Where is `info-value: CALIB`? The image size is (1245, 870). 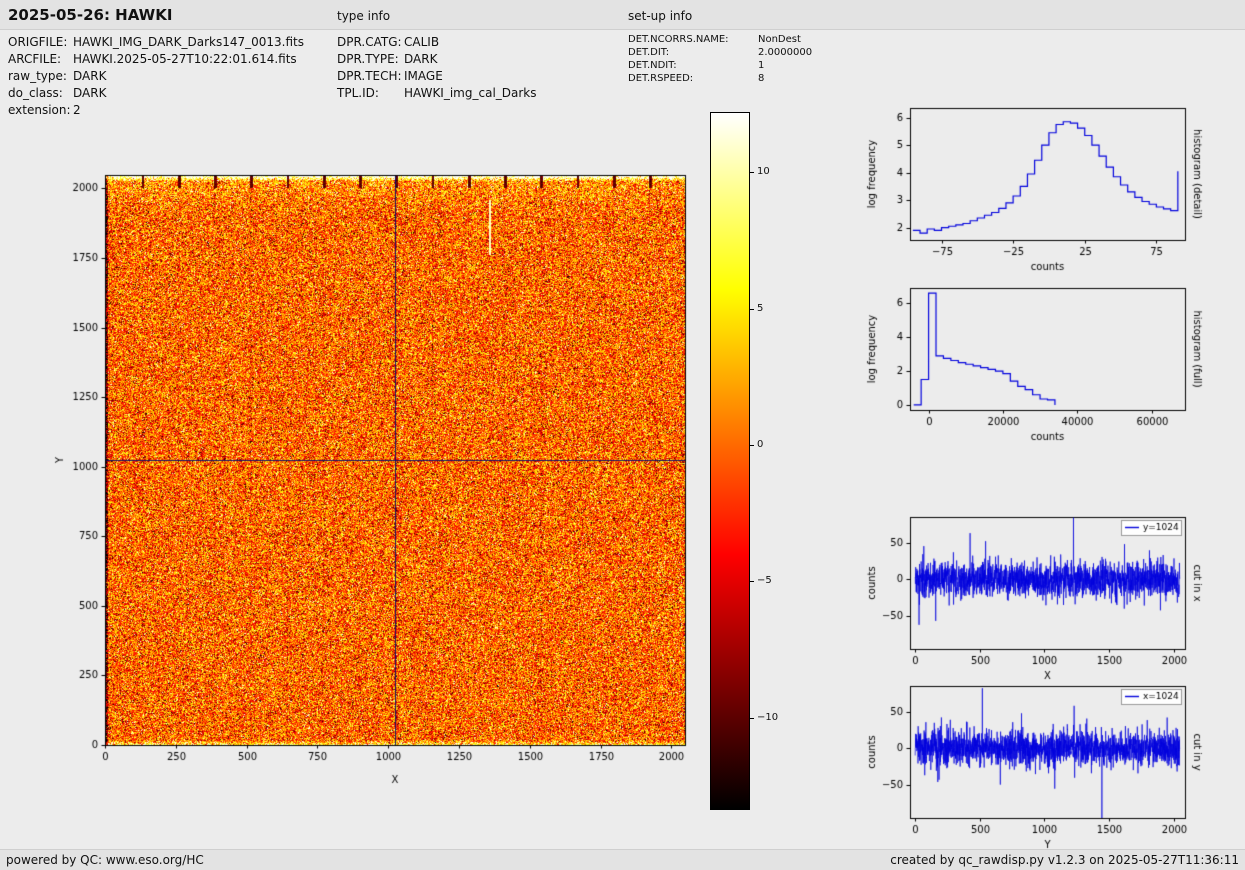
info-value: CALIB is located at coordinates (422, 41).